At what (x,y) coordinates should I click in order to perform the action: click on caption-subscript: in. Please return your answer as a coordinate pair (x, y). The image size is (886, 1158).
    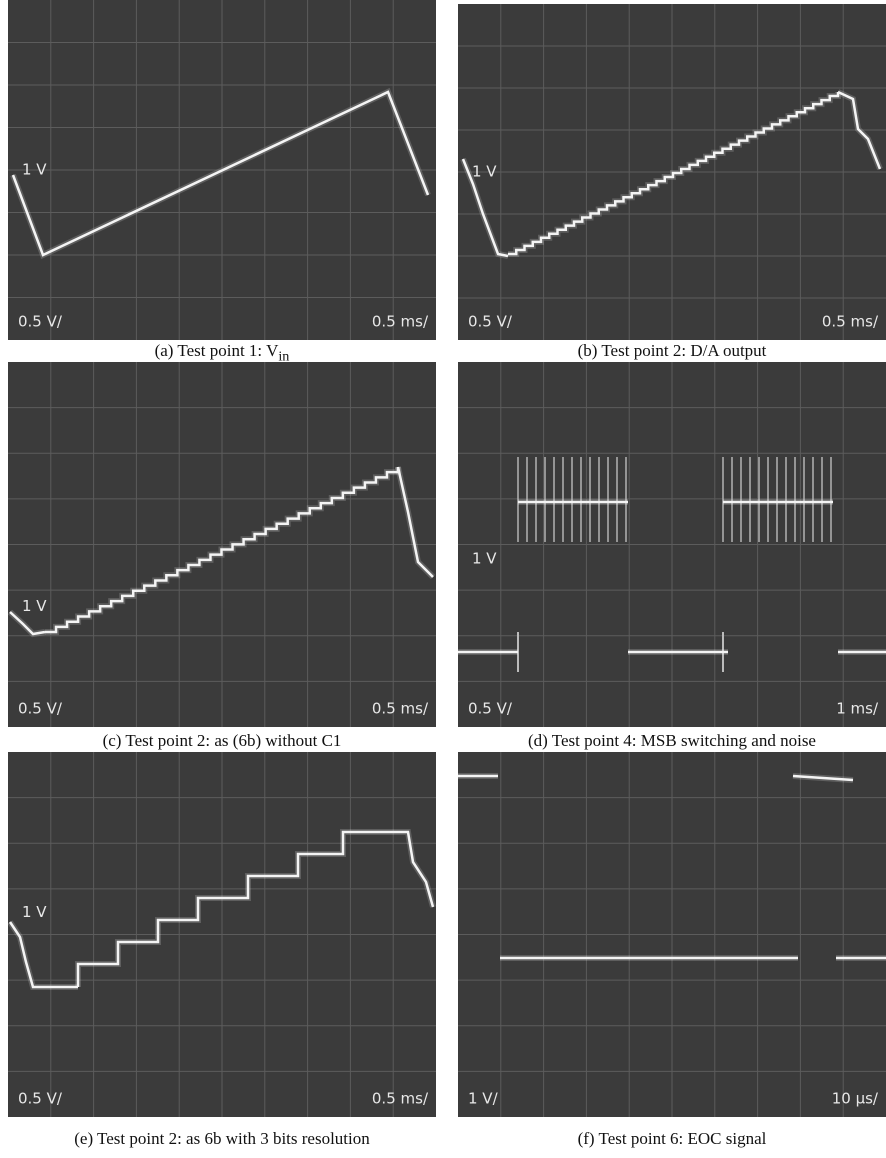
    Looking at the image, I should click on (284, 356).